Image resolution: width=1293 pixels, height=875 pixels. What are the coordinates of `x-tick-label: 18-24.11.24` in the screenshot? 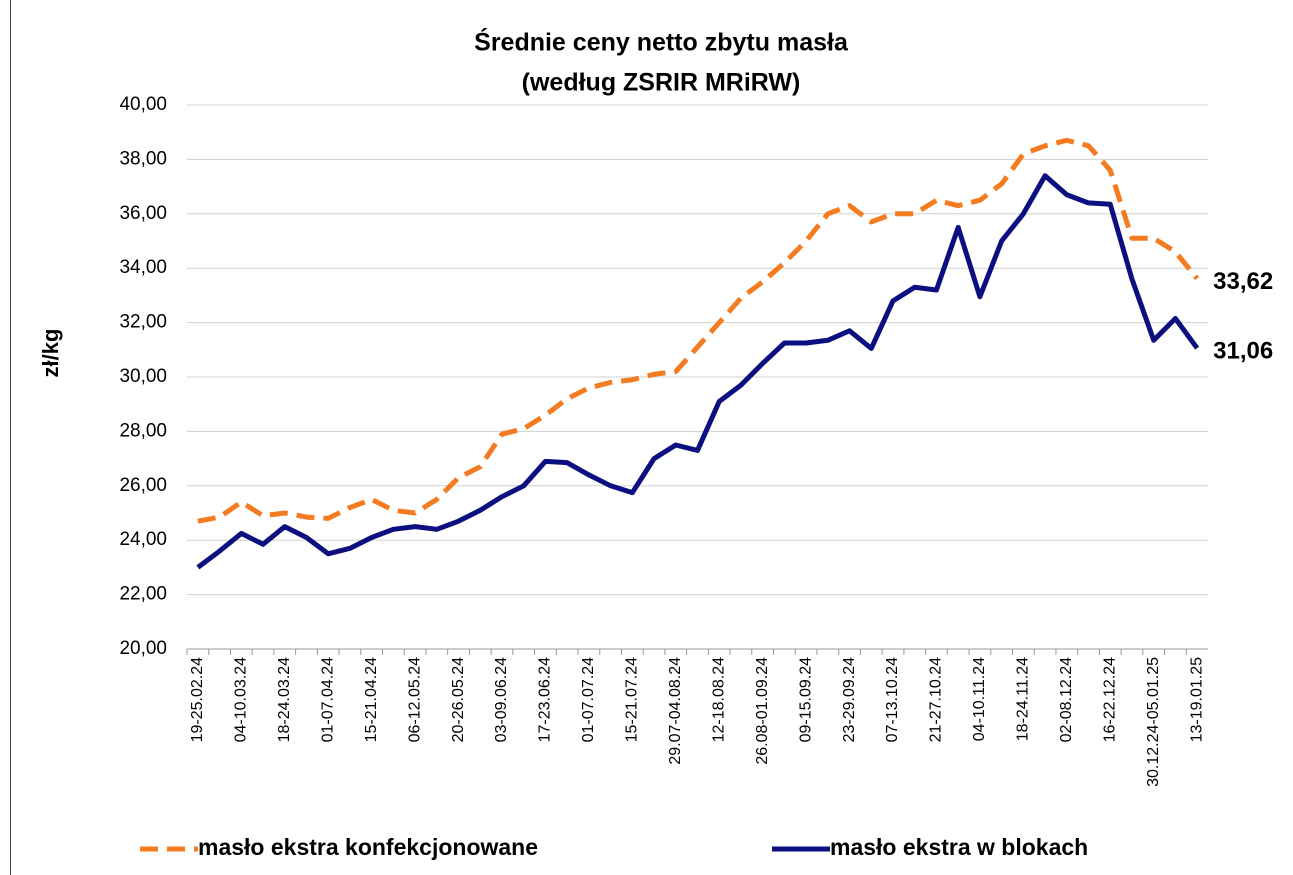 It's located at (1023, 699).